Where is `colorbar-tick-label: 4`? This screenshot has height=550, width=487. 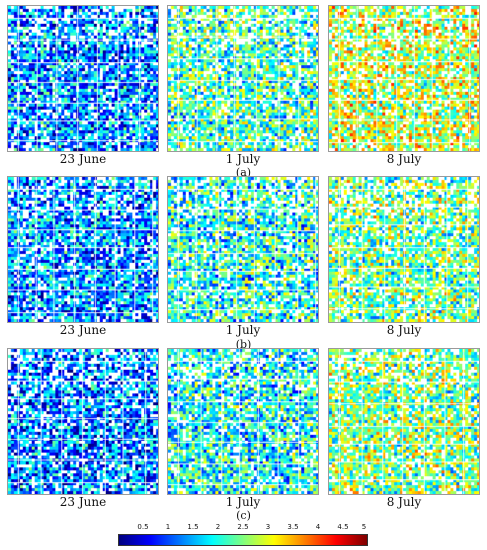 colorbar-tick-label: 4 is located at coordinates (318, 527).